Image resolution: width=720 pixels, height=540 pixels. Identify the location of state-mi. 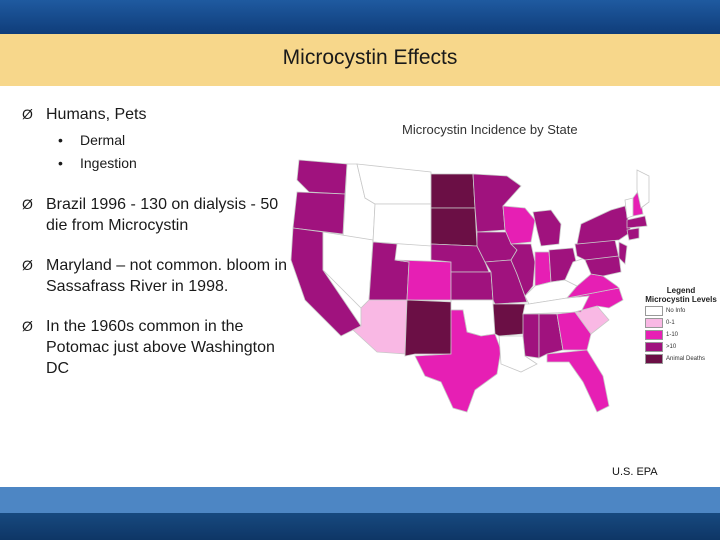
(547, 228).